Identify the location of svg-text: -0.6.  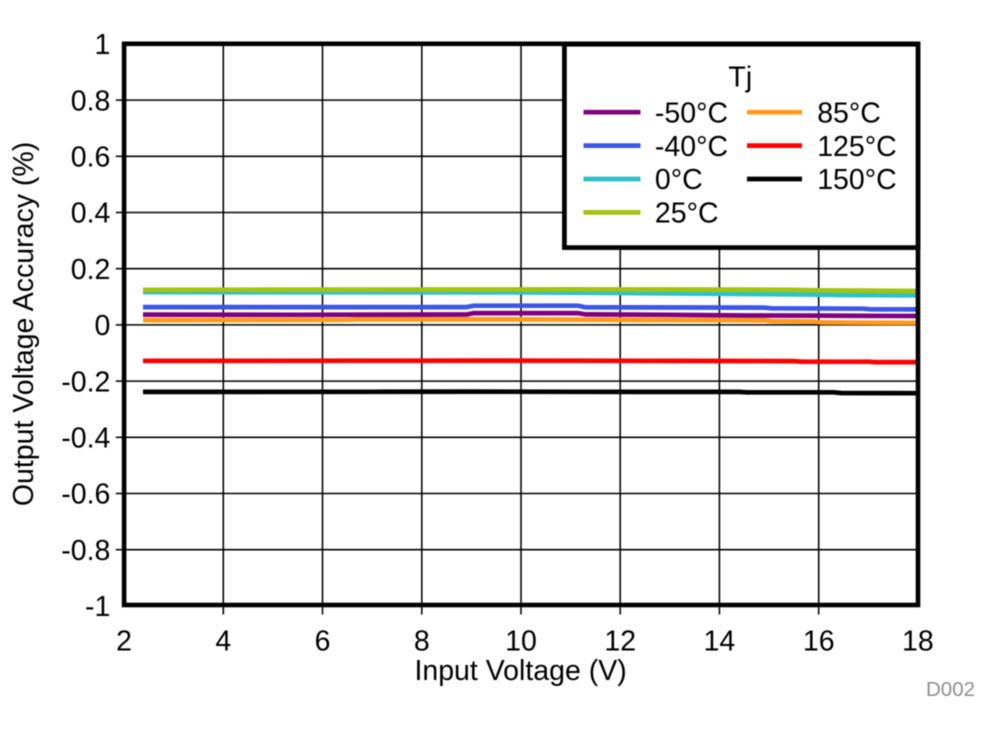
(85, 495).